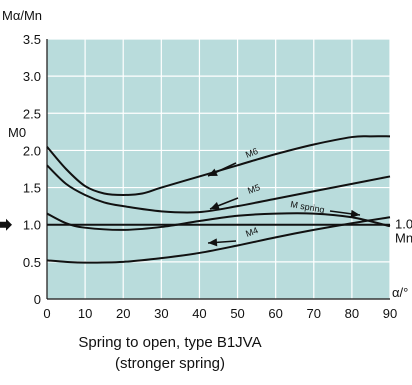 This screenshot has width=412, height=385. What do you see at coordinates (32, 113) in the screenshot?
I see `y-tick-label: 2.5` at bounding box center [32, 113].